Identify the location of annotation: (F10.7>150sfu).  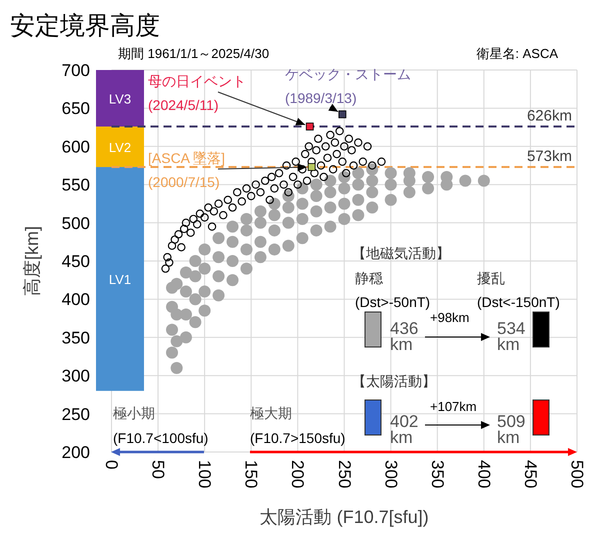
(298, 438).